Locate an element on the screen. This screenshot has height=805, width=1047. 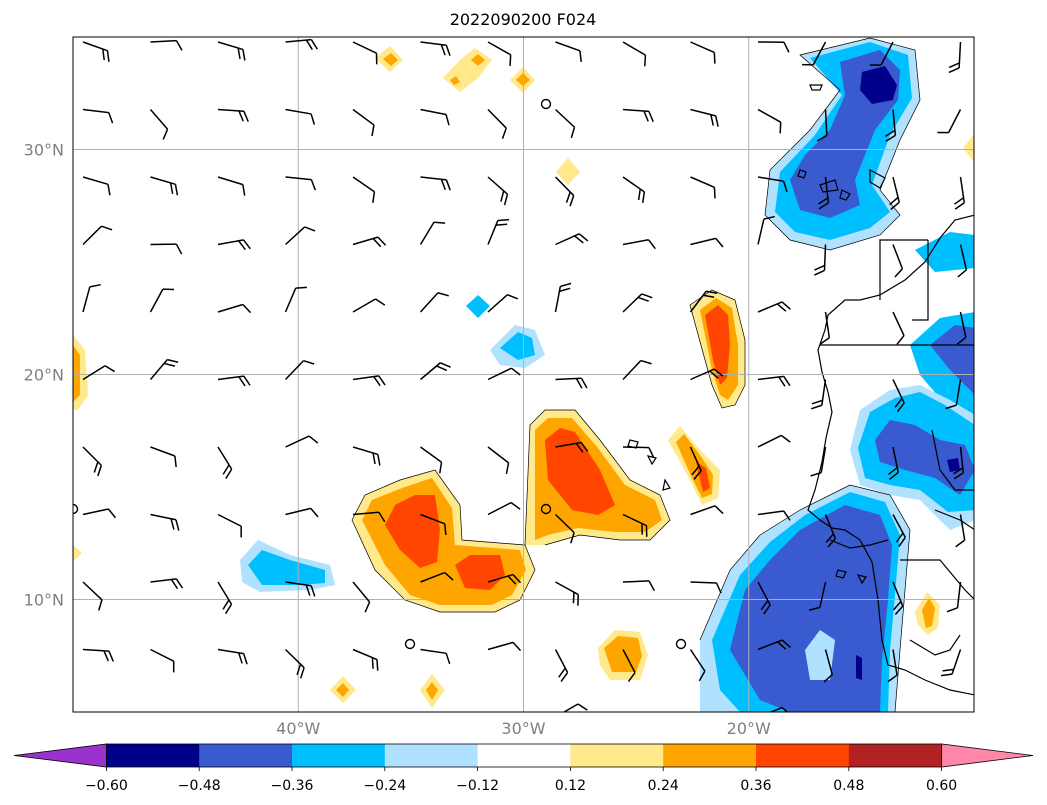
lon-tick-label: 40°W is located at coordinates (298, 728).